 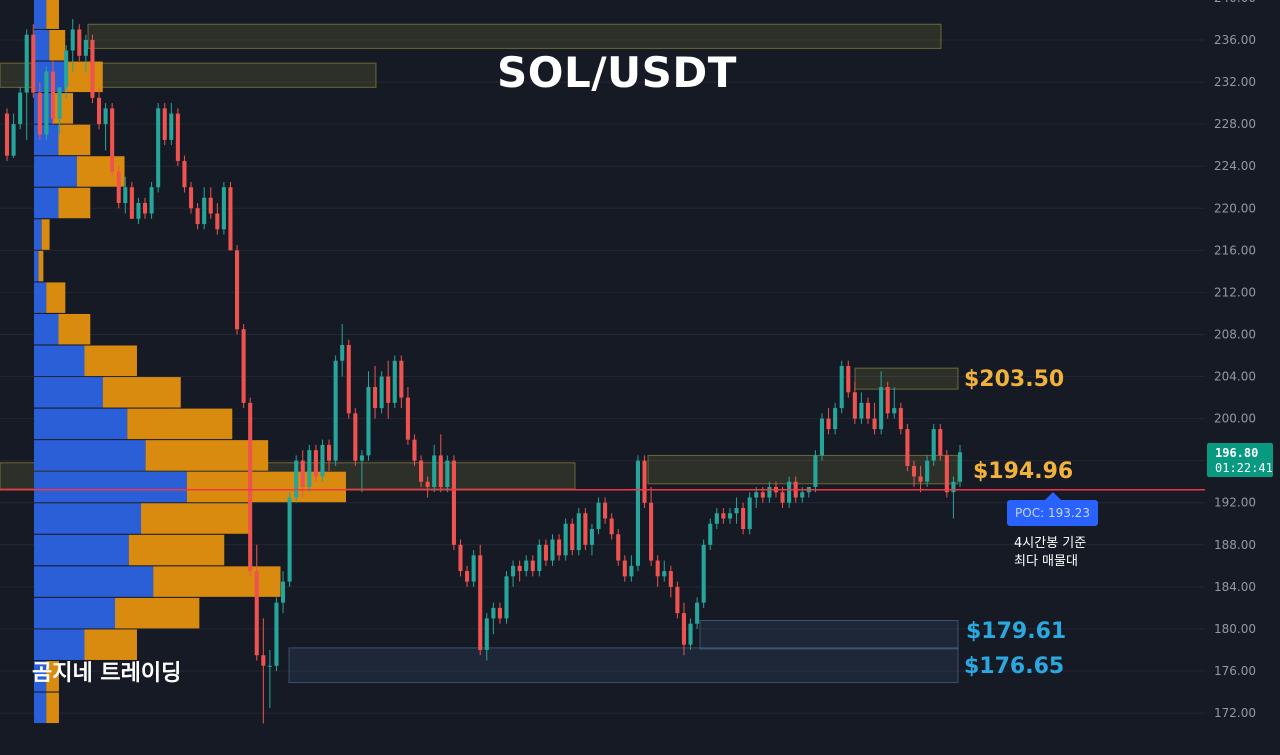 I want to click on brand-watermark: 곰지네 트레이딩, so click(x=107, y=673).